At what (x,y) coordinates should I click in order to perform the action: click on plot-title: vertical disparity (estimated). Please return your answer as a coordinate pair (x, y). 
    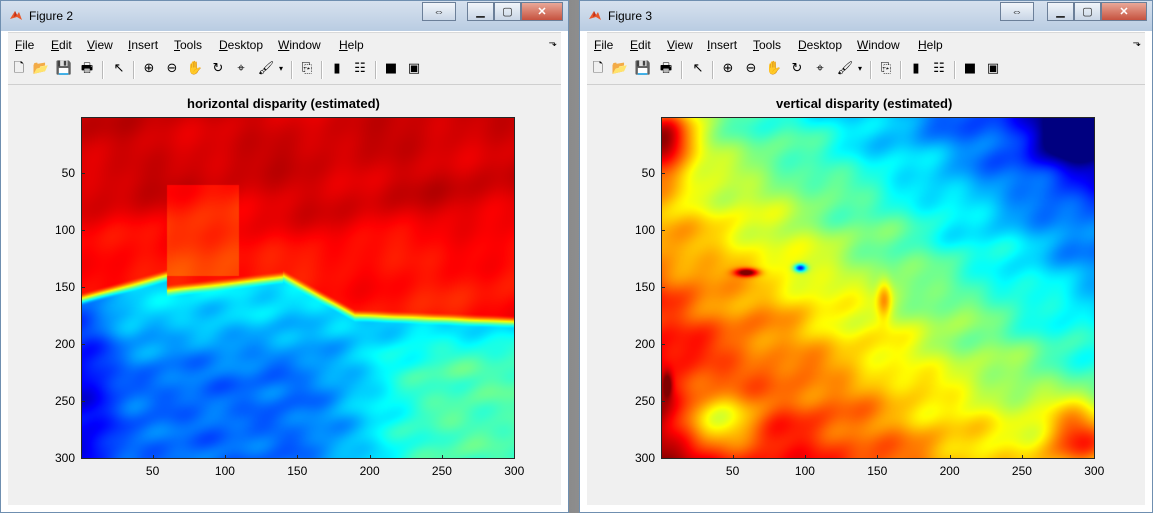
    Looking at the image, I should click on (864, 103).